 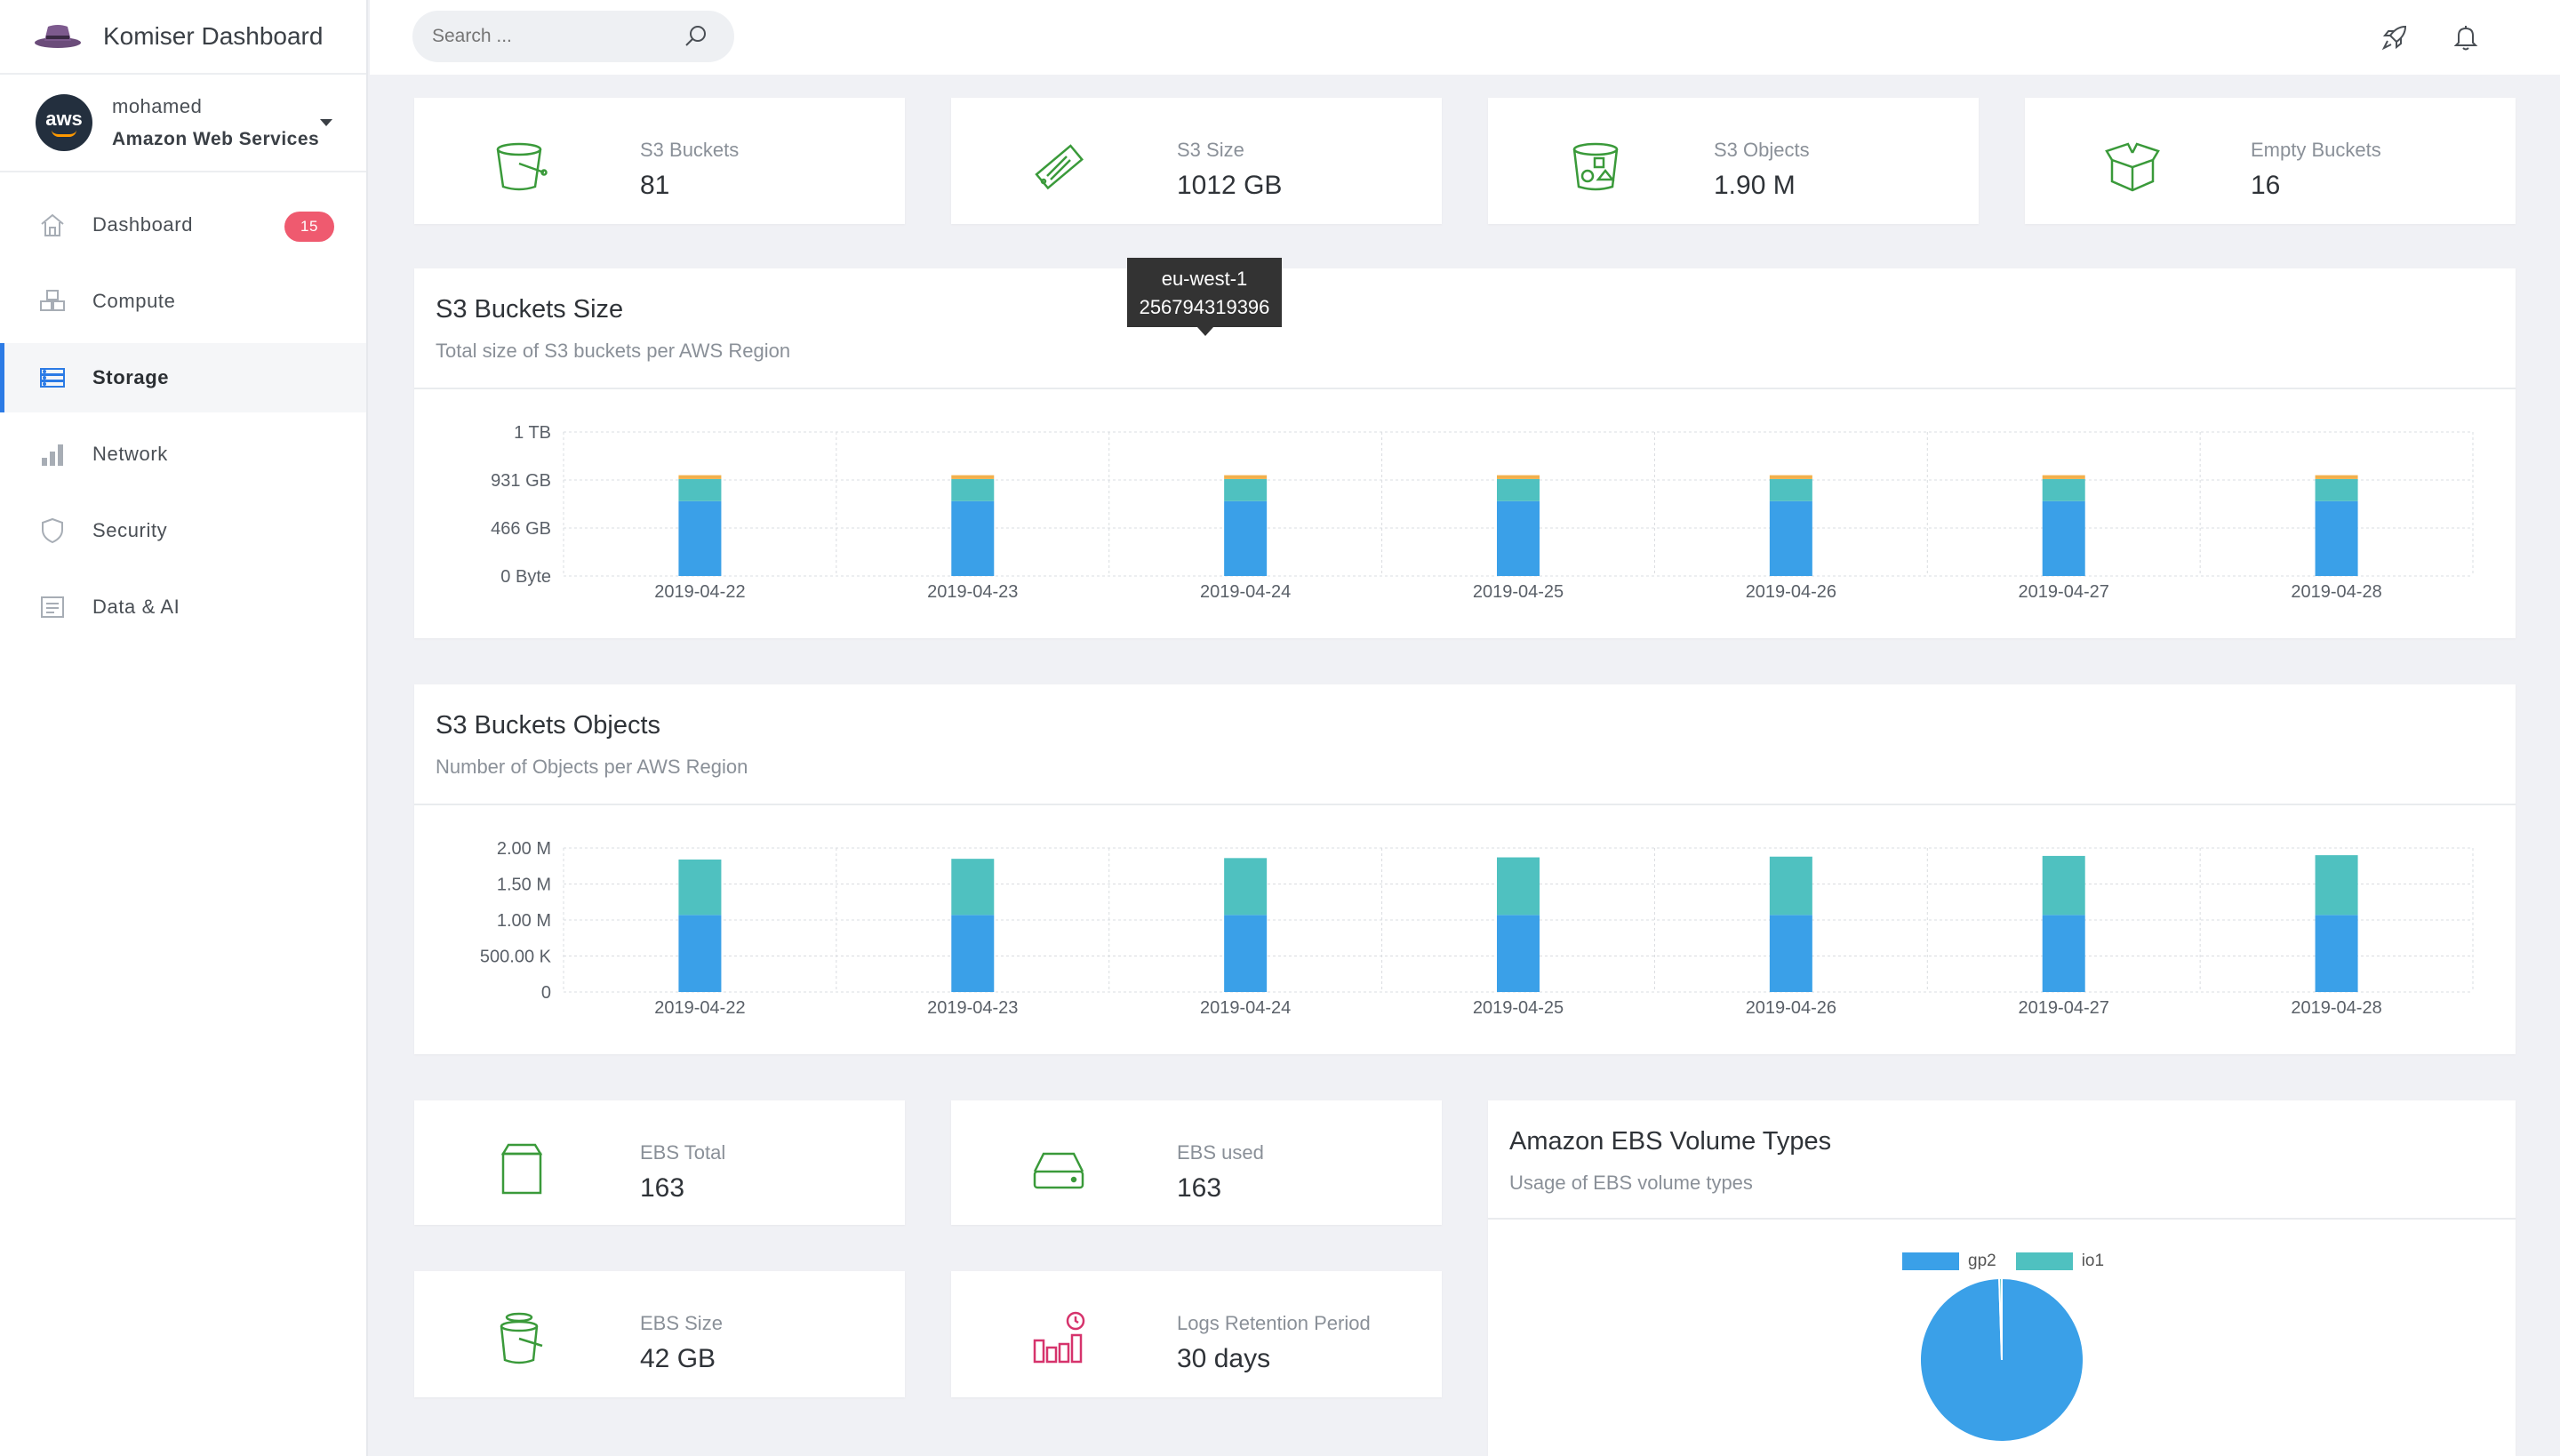 What do you see at coordinates (183, 454) in the screenshot?
I see `sidebar-item-network: Network` at bounding box center [183, 454].